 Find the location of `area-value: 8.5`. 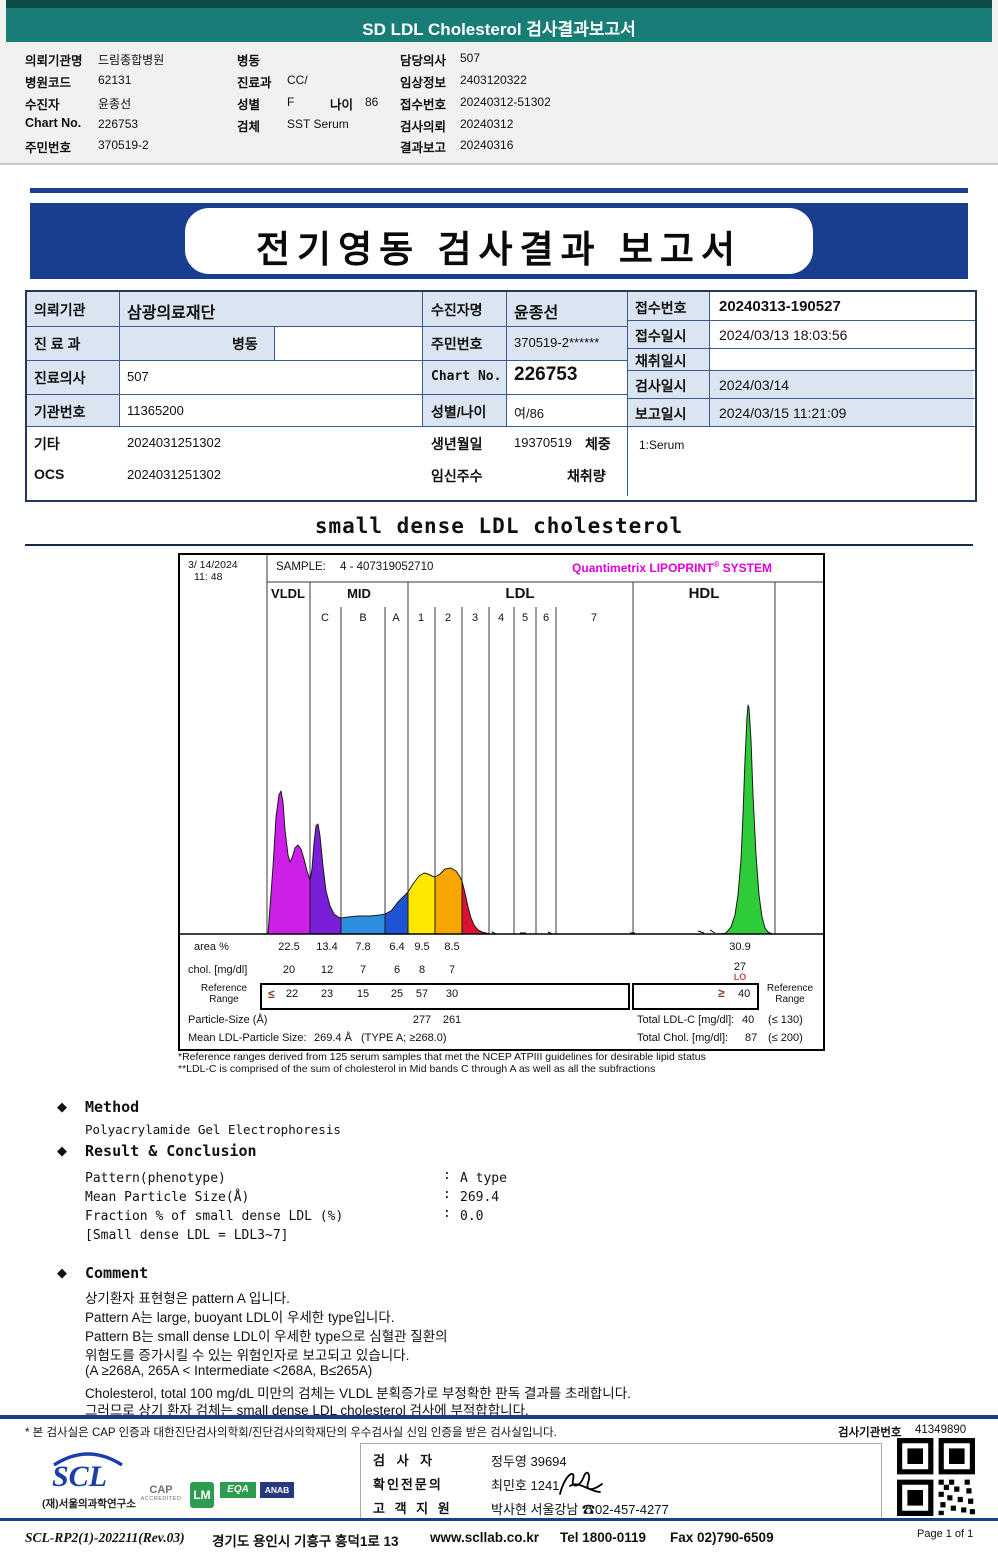

area-value: 8.5 is located at coordinates (452, 947).